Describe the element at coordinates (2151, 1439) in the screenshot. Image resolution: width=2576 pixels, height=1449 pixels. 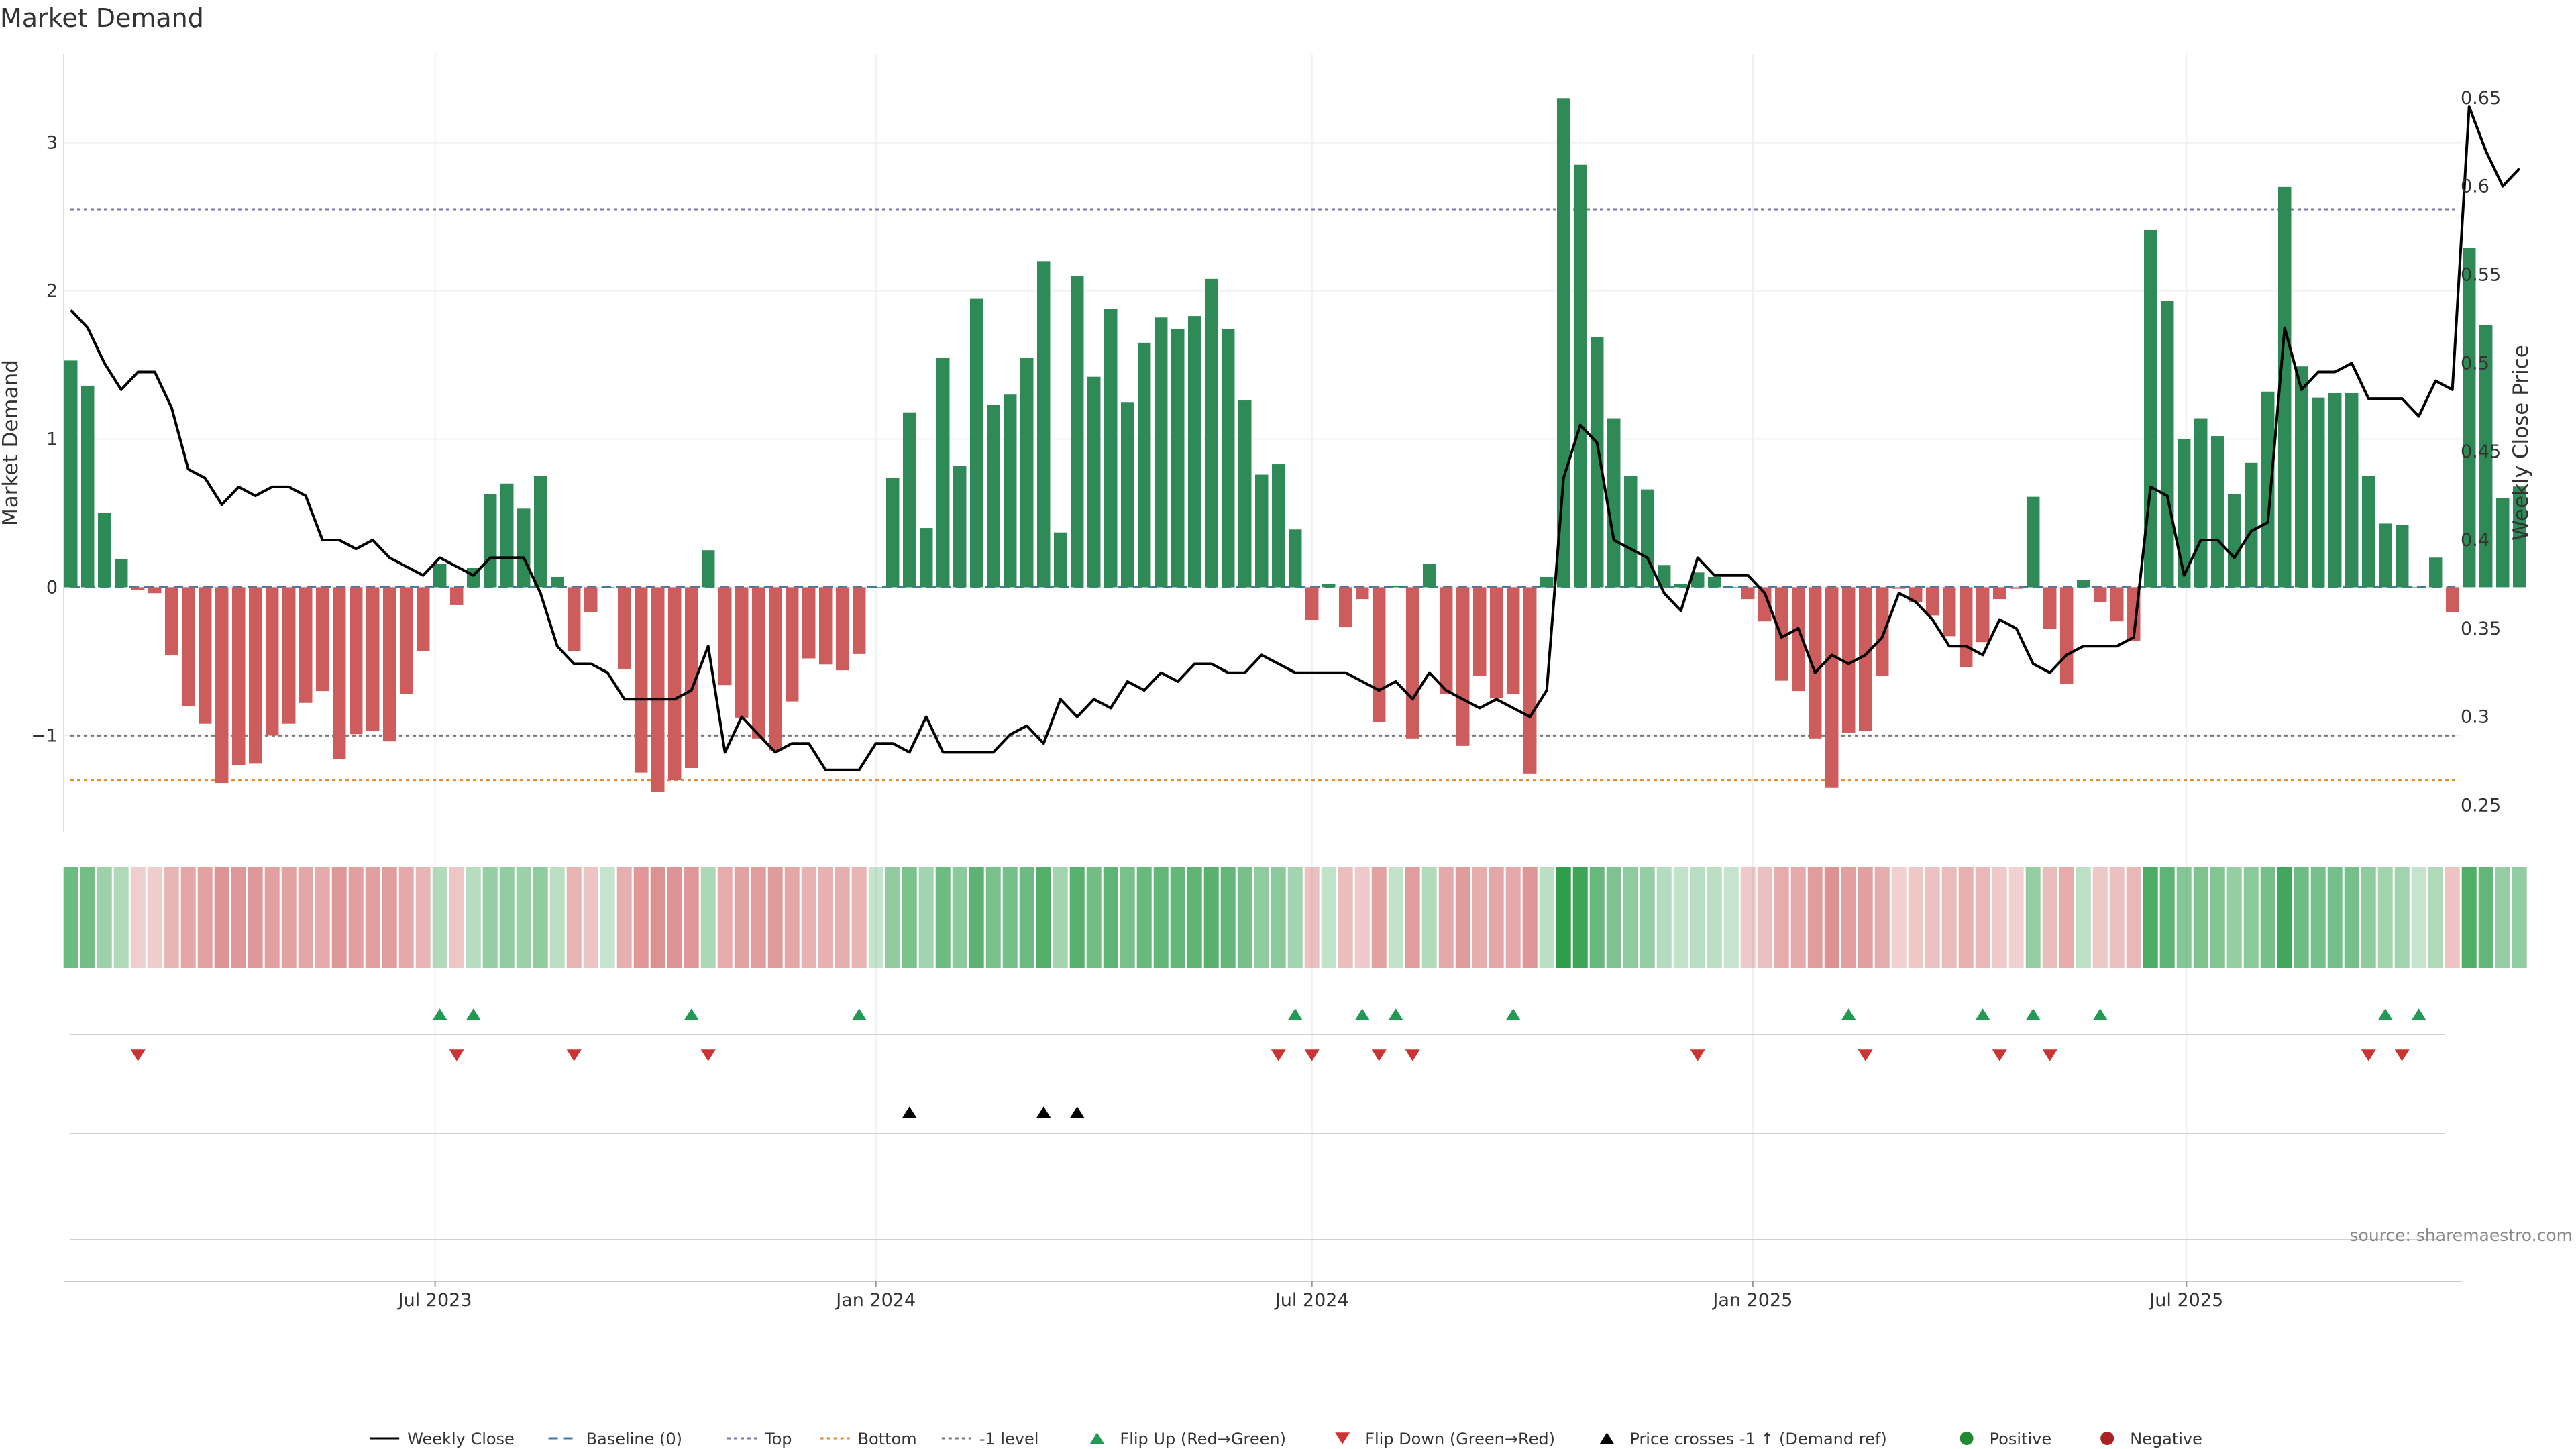
I see `legend-item: Negative` at that location.